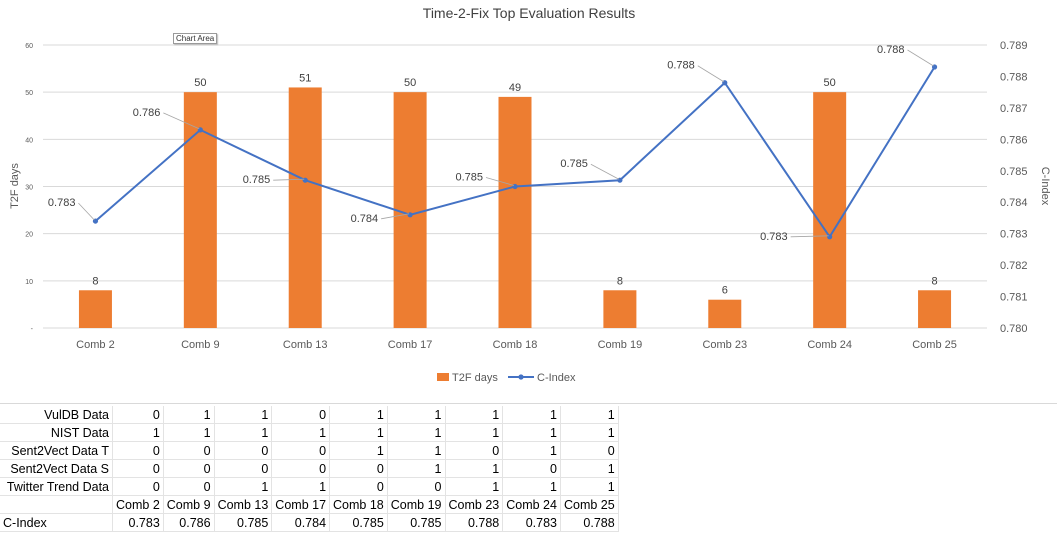  I want to click on column-header: Comb 23, so click(474, 504).